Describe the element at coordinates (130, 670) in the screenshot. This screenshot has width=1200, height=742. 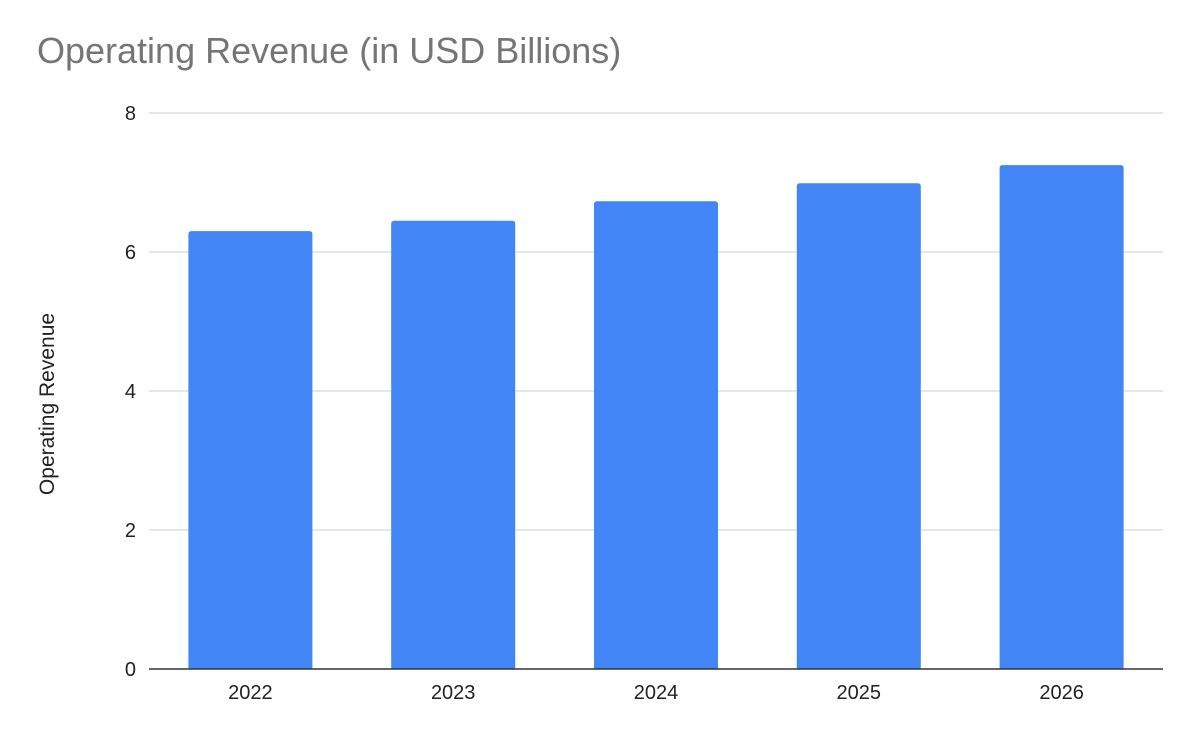
I see `y-tick-label: 0` at that location.